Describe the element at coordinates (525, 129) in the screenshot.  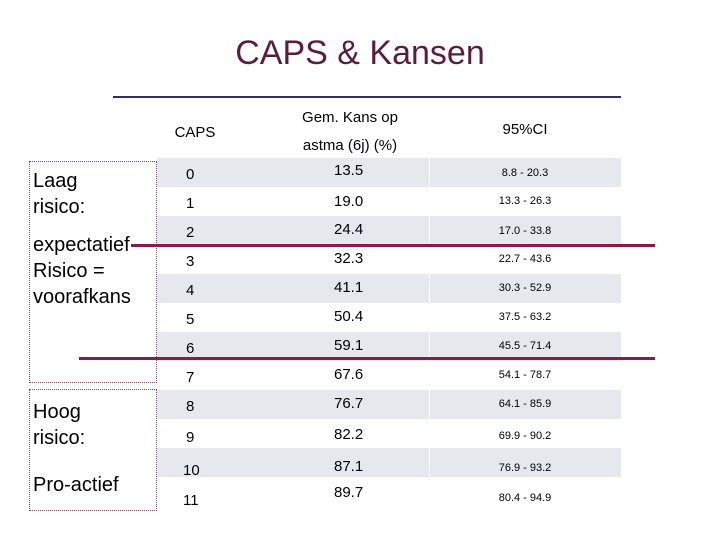
I see `header-ci: 95%CI` at that location.